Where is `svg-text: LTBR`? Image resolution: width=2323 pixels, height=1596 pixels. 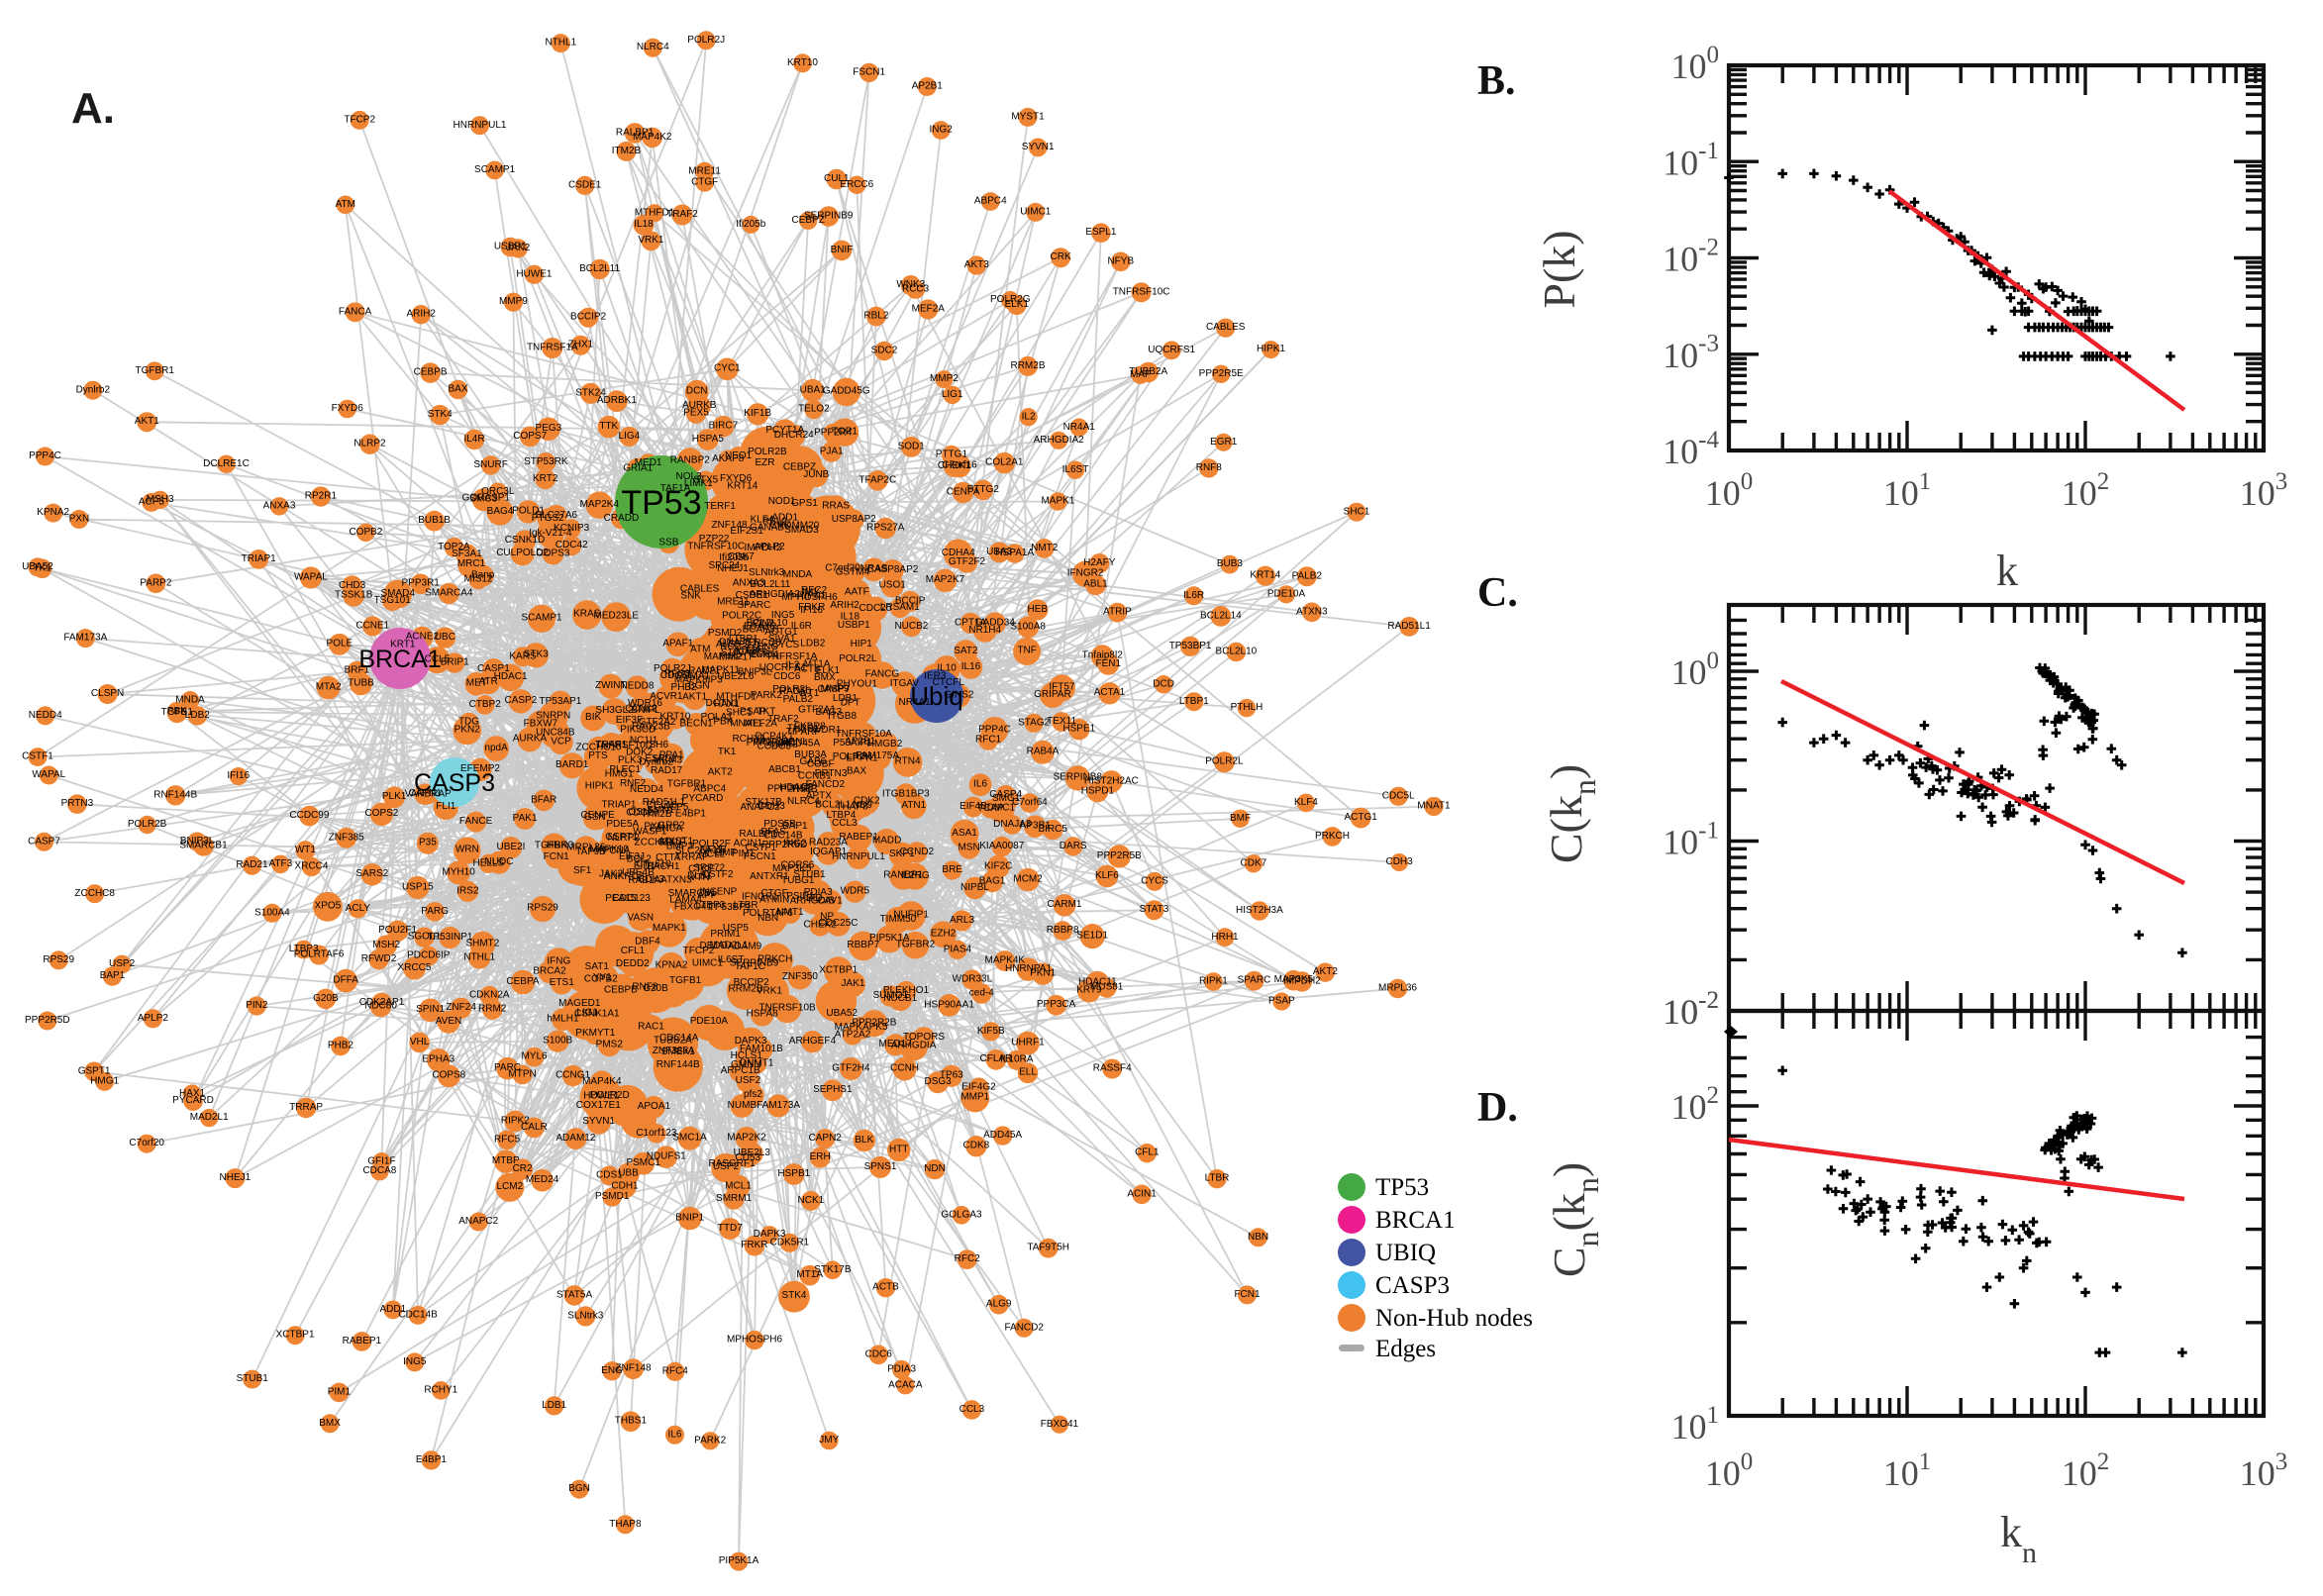
svg-text: LTBR is located at coordinates (1217, 1178).